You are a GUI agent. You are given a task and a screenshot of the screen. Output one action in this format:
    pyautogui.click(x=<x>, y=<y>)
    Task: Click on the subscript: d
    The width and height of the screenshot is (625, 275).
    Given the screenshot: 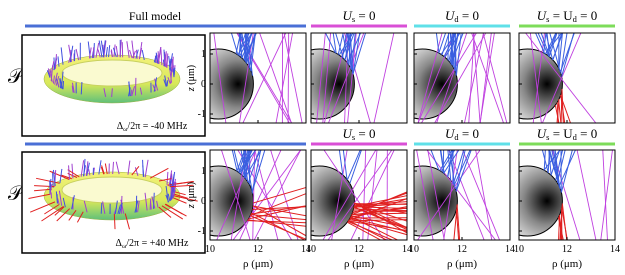 What is the action you would take?
    pyautogui.click(x=456, y=137)
    